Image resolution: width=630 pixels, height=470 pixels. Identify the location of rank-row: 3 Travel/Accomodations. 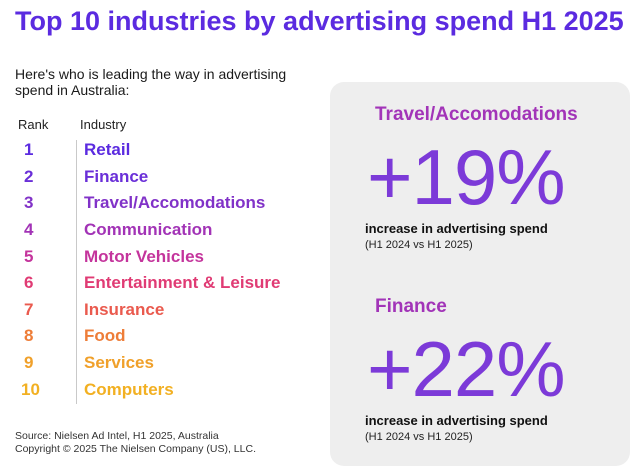
(160, 203).